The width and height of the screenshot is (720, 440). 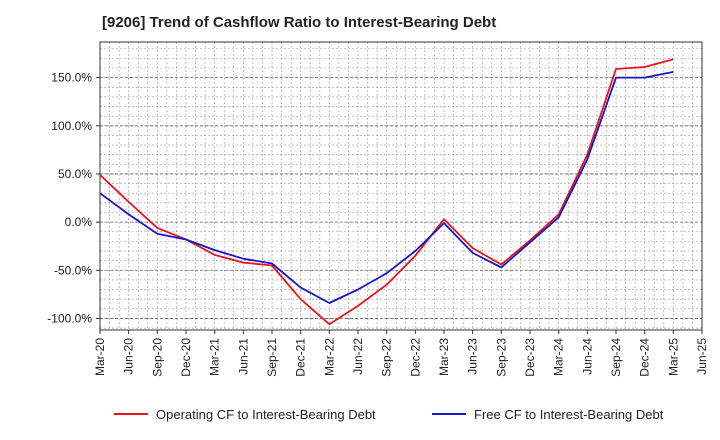 I want to click on y-tick-label: 50.0%, so click(x=75, y=174).